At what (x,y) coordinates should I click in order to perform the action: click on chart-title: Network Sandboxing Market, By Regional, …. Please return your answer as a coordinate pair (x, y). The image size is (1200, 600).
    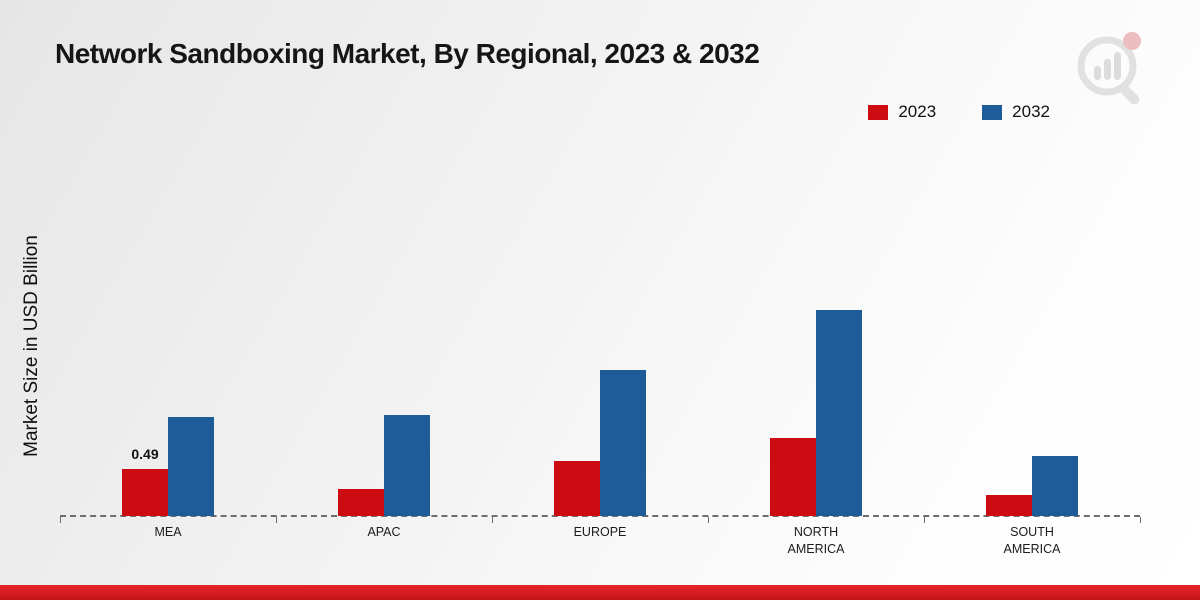
    Looking at the image, I should click on (407, 53).